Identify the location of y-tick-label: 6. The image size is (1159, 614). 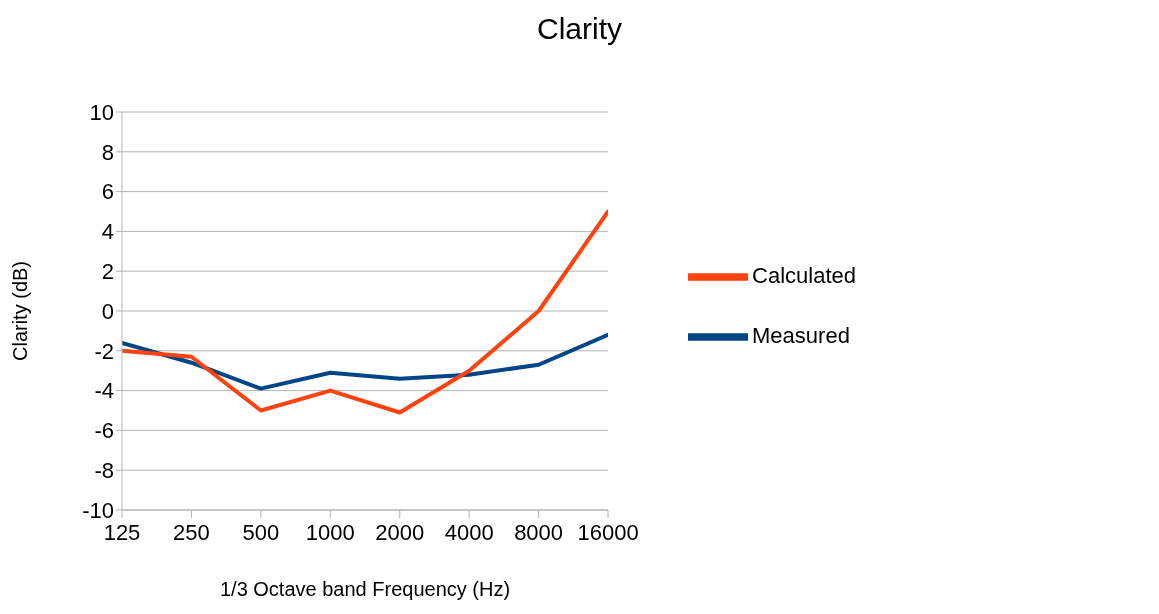
(107, 192).